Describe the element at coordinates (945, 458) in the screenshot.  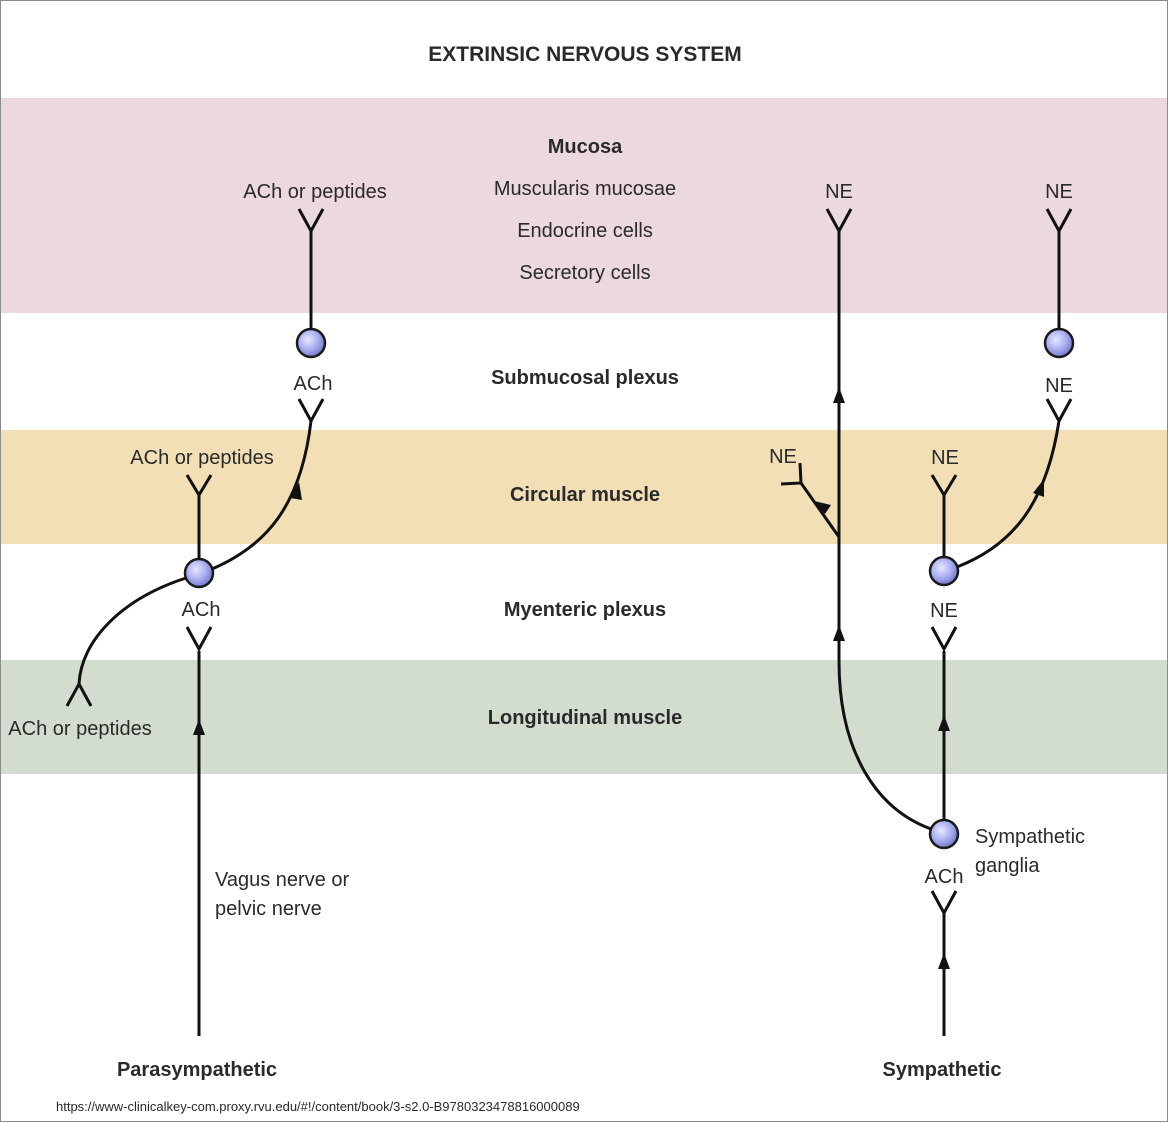
I see `sympathetic-circular-output-label: NE` at that location.